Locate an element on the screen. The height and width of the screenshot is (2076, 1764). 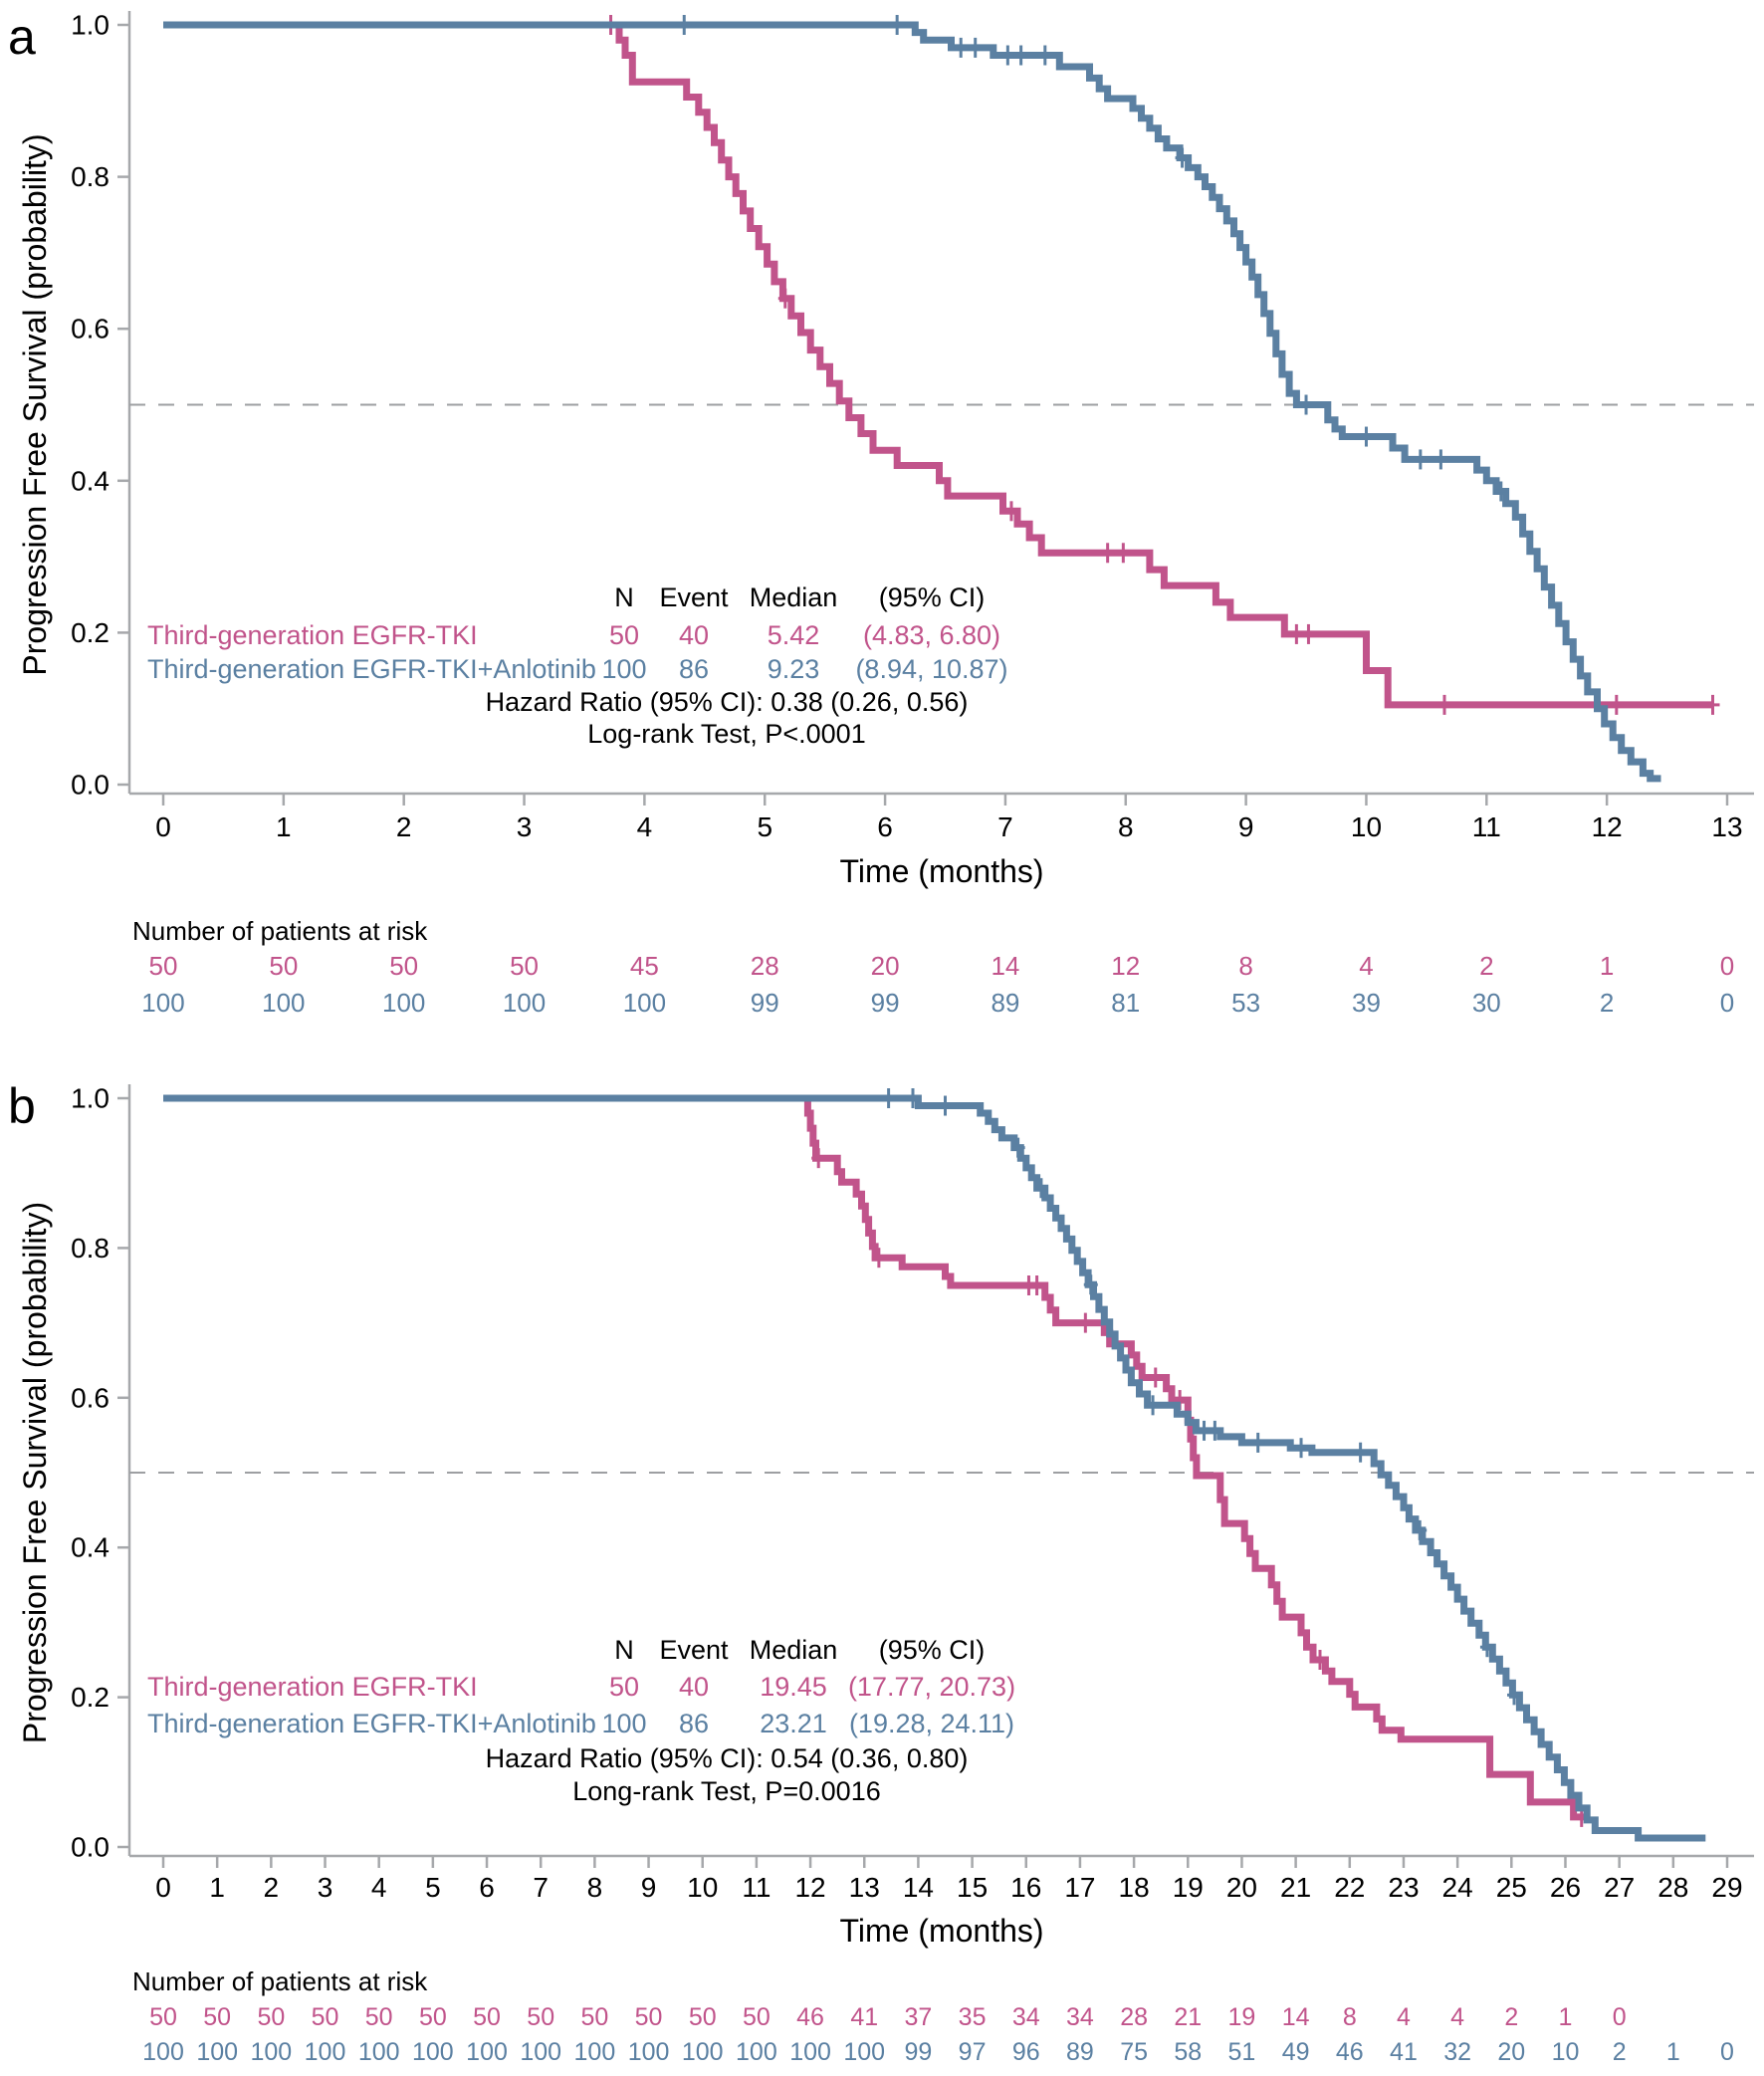
risk-count: 35 is located at coordinates (973, 2017).